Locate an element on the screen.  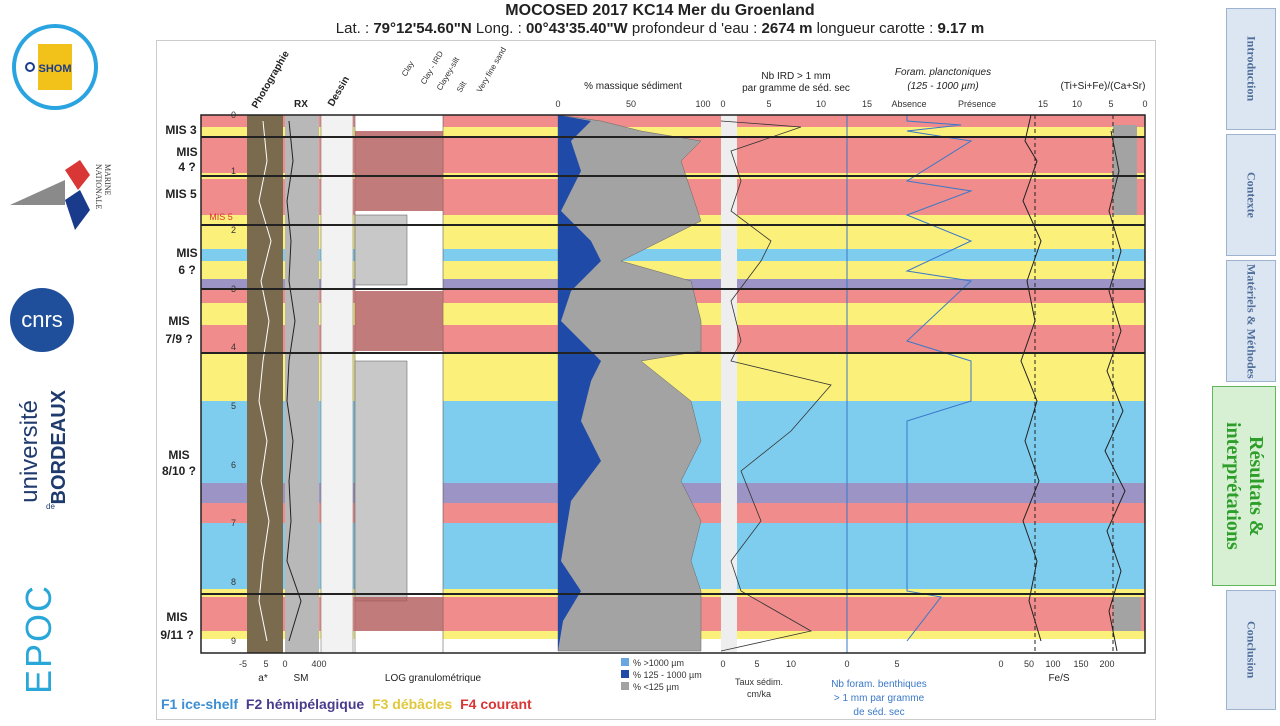
tab-conclusion-label: Conclusion is located at coordinates (1251, 650).